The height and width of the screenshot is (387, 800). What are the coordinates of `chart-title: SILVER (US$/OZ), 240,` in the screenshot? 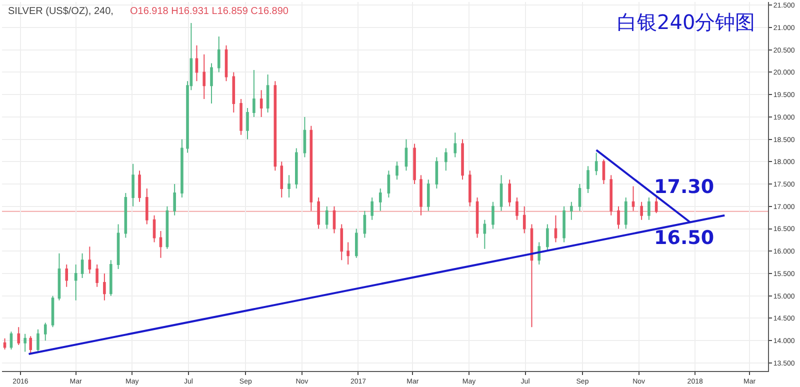 It's located at (61, 11).